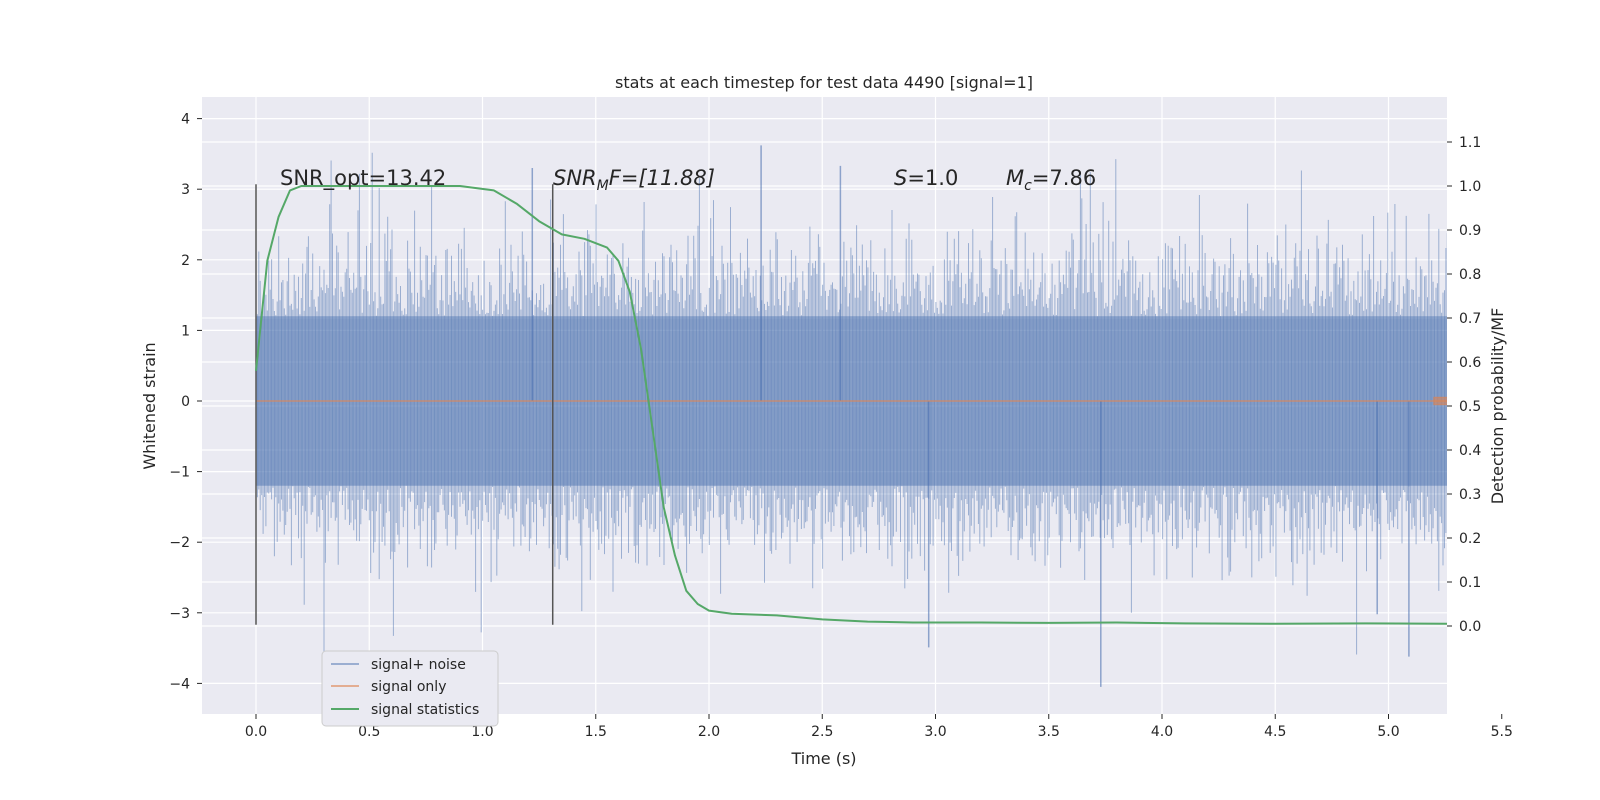 This screenshot has width=1600, height=800. Describe the element at coordinates (482, 732) in the screenshot. I see `x-tick-label: 1.0` at that location.